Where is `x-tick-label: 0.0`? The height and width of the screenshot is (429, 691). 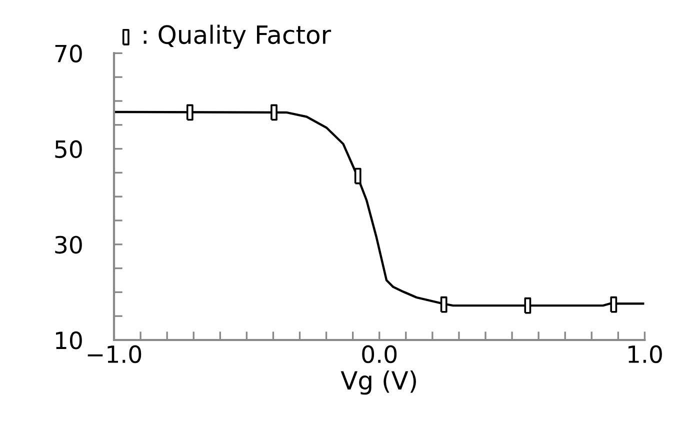 x-tick-label: 0.0 is located at coordinates (379, 354).